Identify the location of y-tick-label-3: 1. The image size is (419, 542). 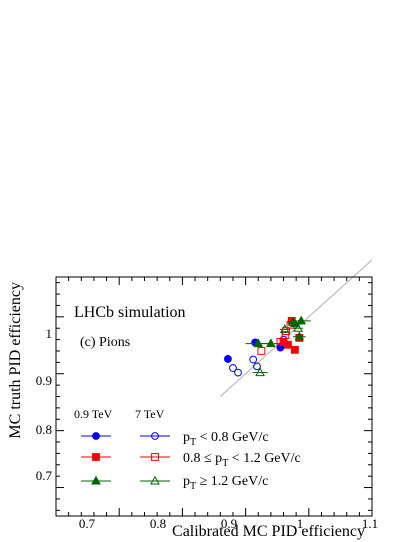
(49, 333).